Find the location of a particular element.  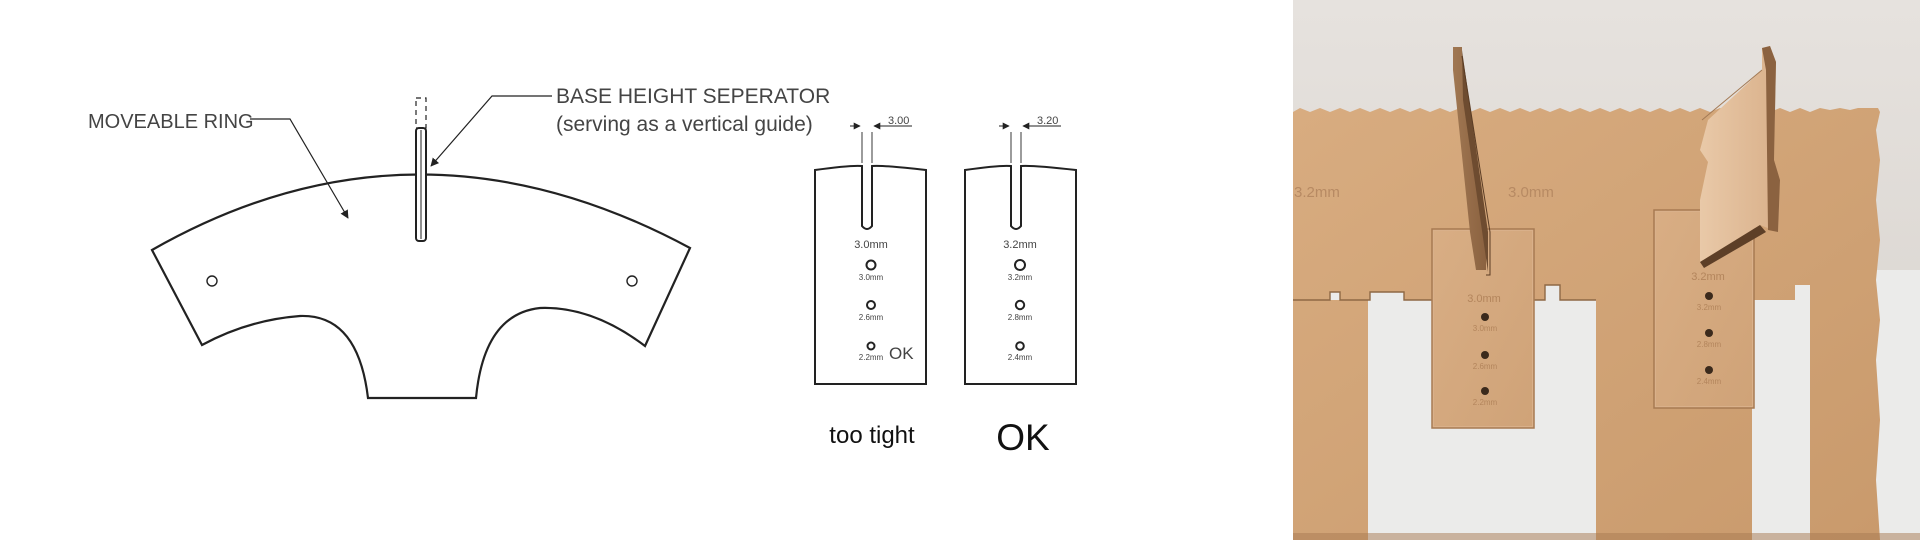

photo-right-piece-hole-2-label: 2.8mm is located at coordinates (1709, 344).